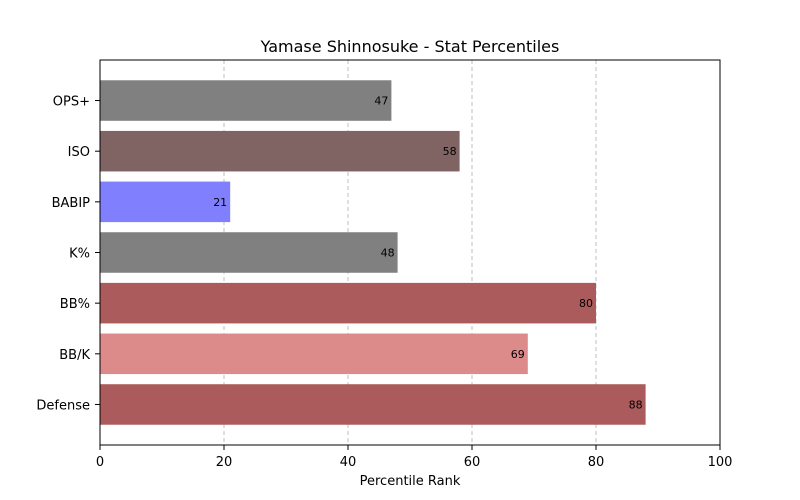 Image resolution: width=800 pixels, height=500 pixels. Describe the element at coordinates (79, 254) in the screenshot. I see `y-tick-label: K%` at that location.